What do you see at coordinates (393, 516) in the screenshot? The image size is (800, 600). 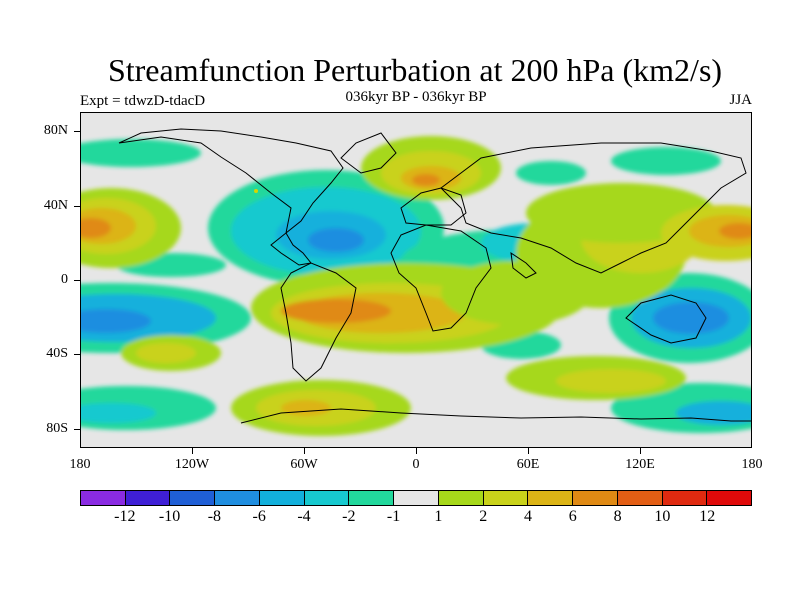 I see `colorbar-label: -1` at bounding box center [393, 516].